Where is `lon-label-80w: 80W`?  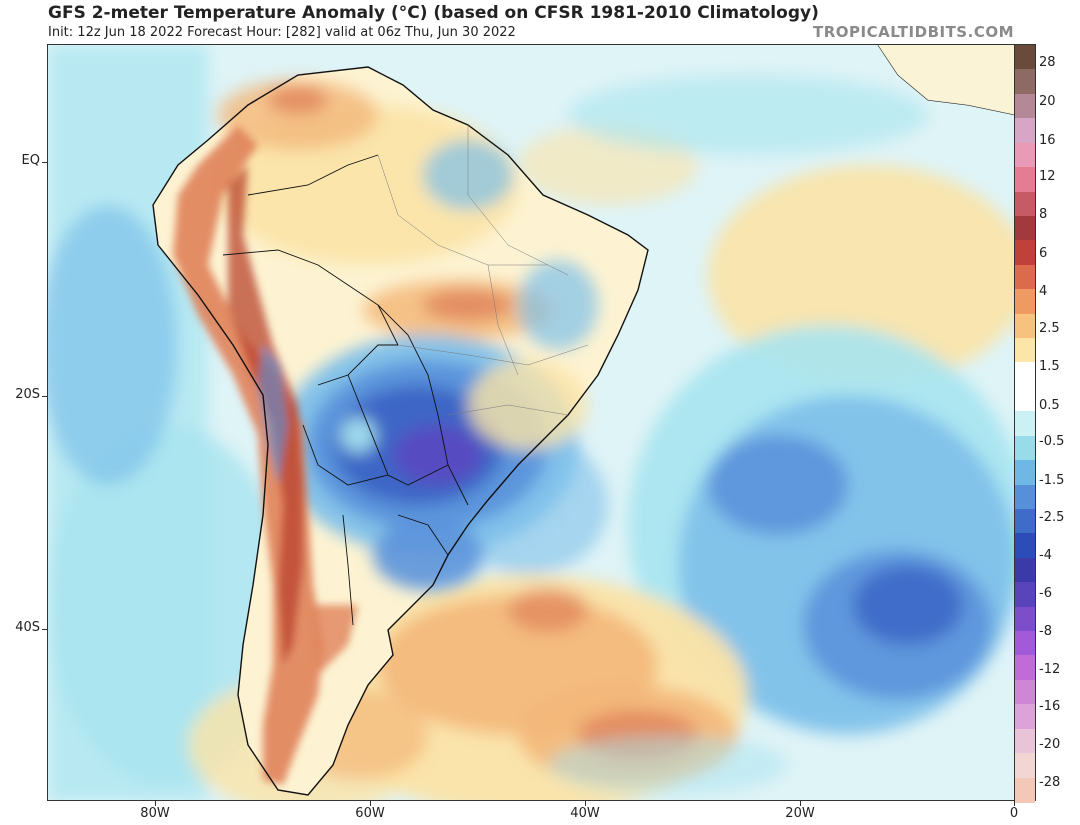
lon-label-80w: 80W is located at coordinates (155, 813).